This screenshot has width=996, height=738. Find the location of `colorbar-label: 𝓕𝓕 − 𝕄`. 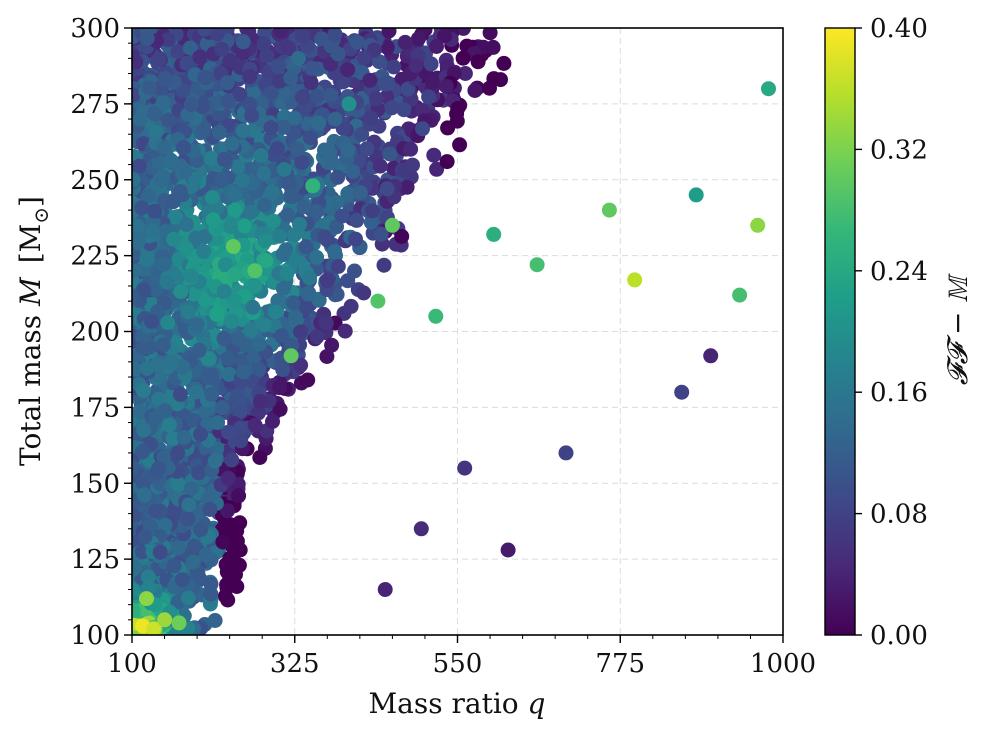

colorbar-label: 𝓕𝓕 − 𝕄 is located at coordinates (957, 329).